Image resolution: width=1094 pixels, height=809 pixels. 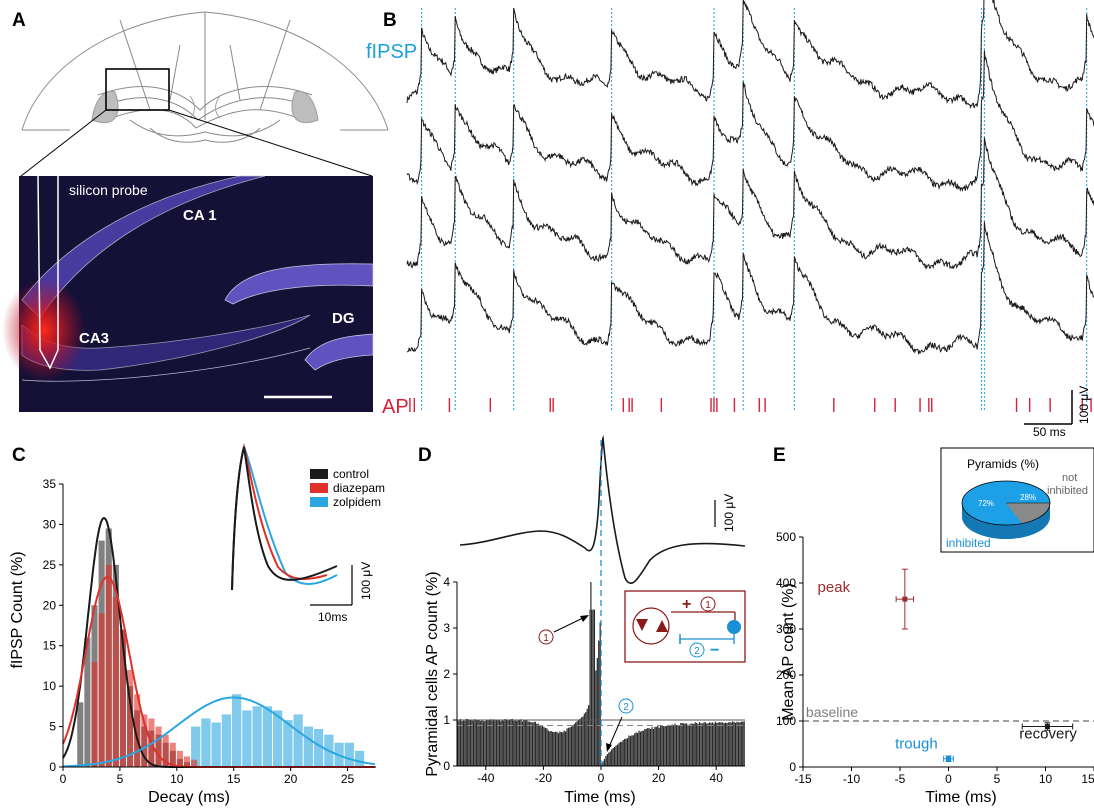 What do you see at coordinates (685, 626) in the screenshot?
I see `d-circuit-inset: + 1 2 −` at bounding box center [685, 626].